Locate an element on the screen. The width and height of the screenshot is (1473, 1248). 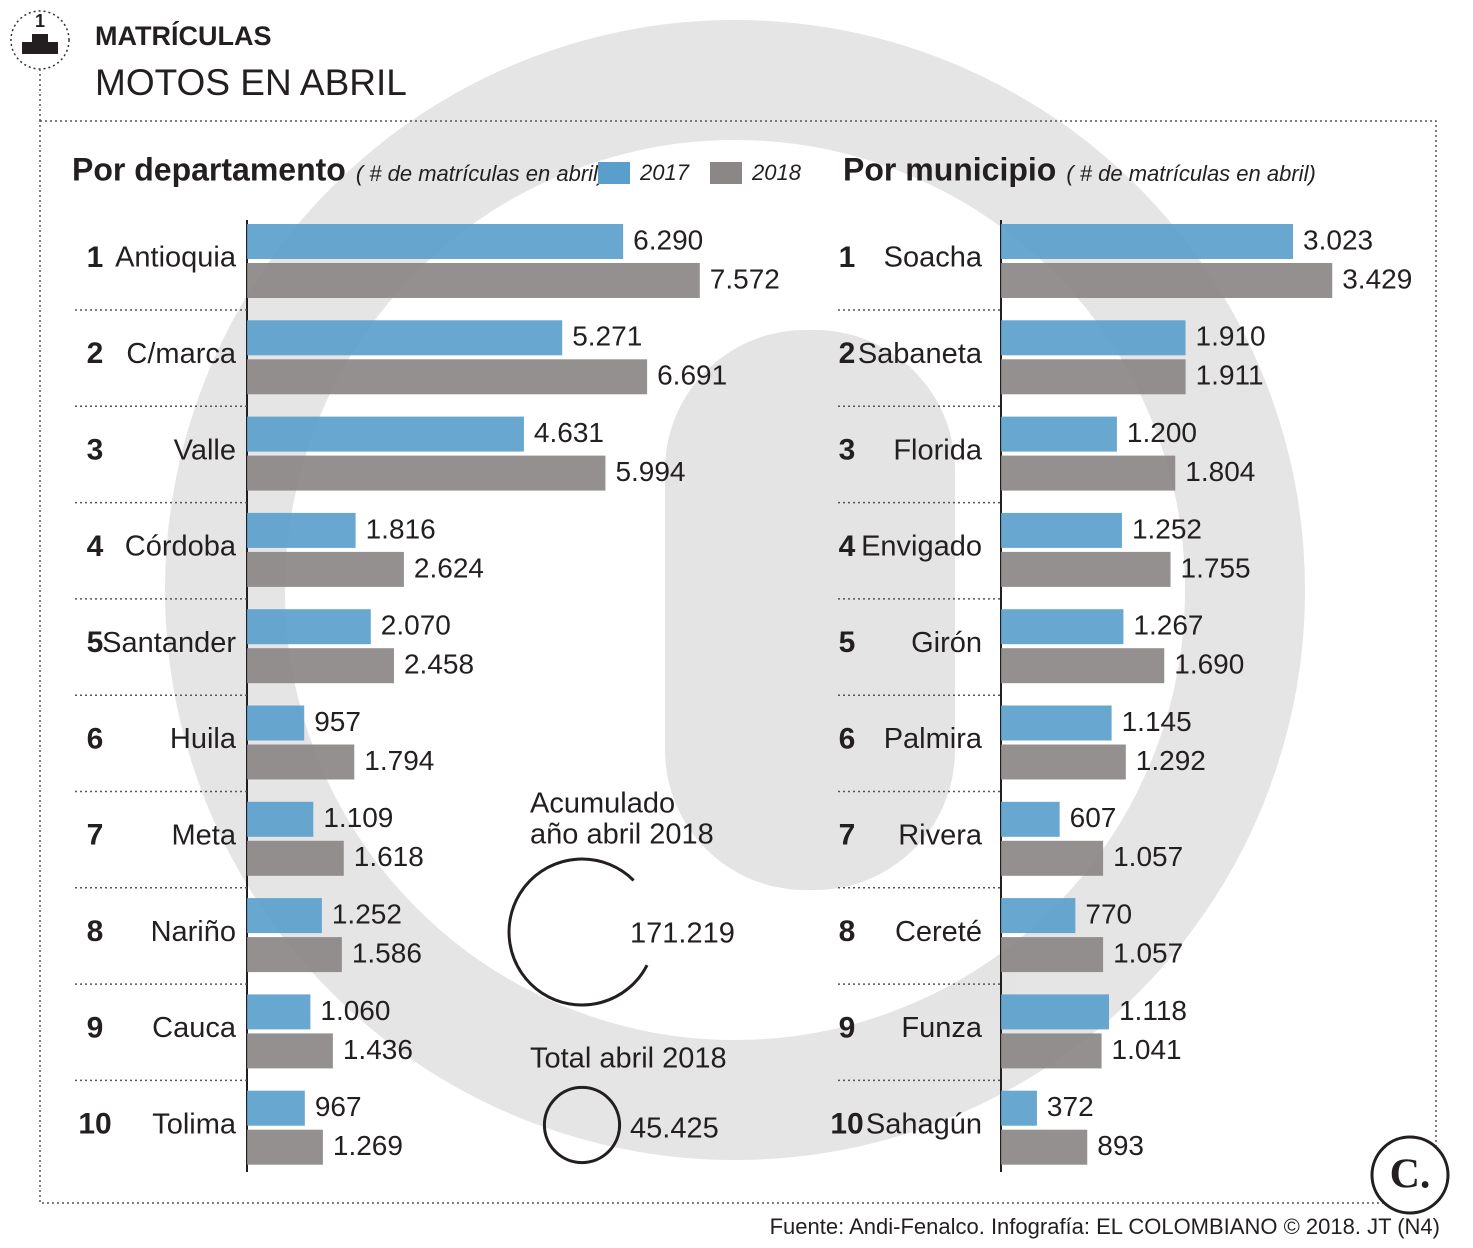
category-label: Girón is located at coordinates (946, 643).